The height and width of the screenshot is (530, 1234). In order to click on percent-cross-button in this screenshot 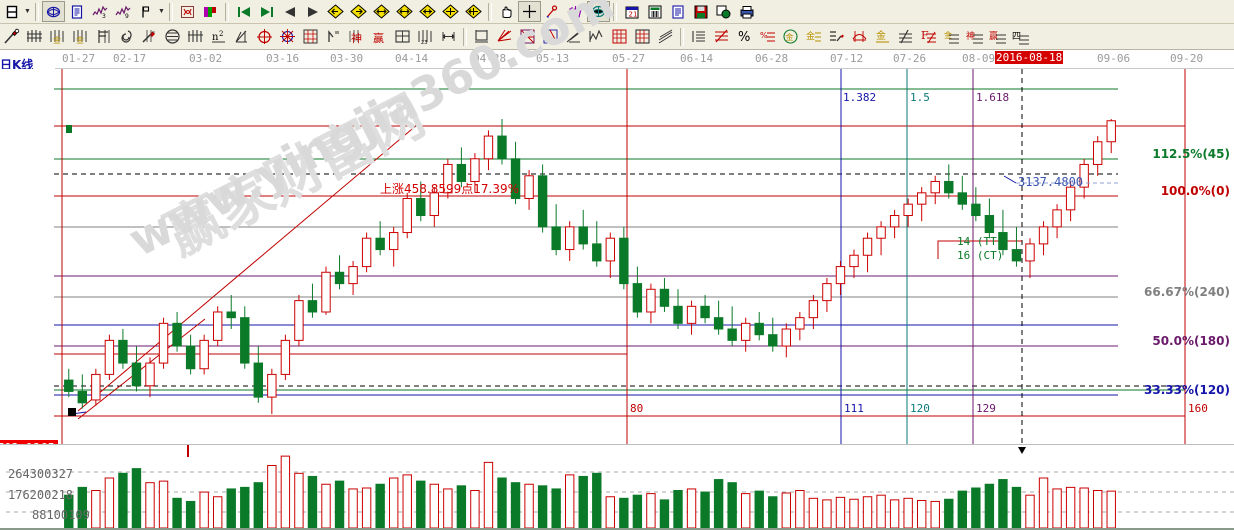, I will do `click(721, 36)`.